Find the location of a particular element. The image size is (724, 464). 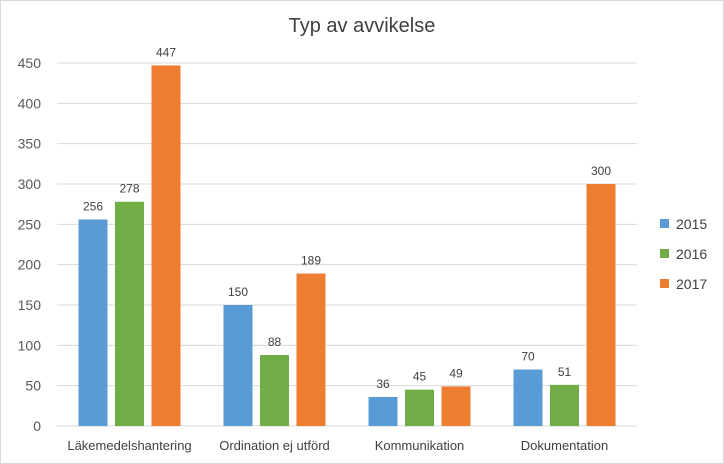

legend: 2015 2016 2017 is located at coordinates (683, 254).